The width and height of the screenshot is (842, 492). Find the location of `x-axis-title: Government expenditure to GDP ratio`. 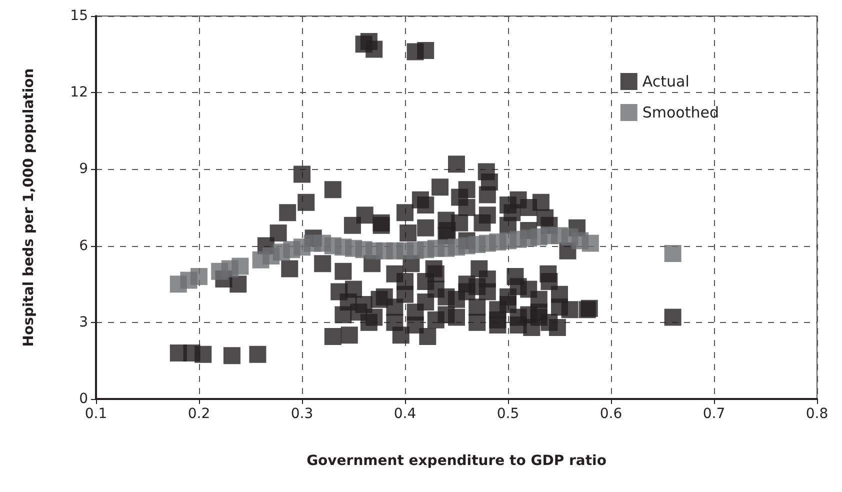

x-axis-title: Government expenditure to GDP ratio is located at coordinates (456, 461).